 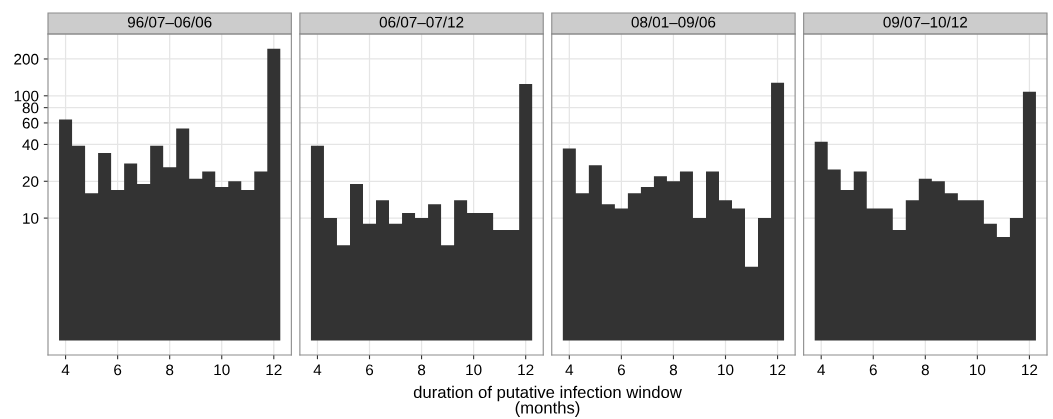 What do you see at coordinates (31, 218) in the screenshot?
I see `y-tick-label: 10` at bounding box center [31, 218].